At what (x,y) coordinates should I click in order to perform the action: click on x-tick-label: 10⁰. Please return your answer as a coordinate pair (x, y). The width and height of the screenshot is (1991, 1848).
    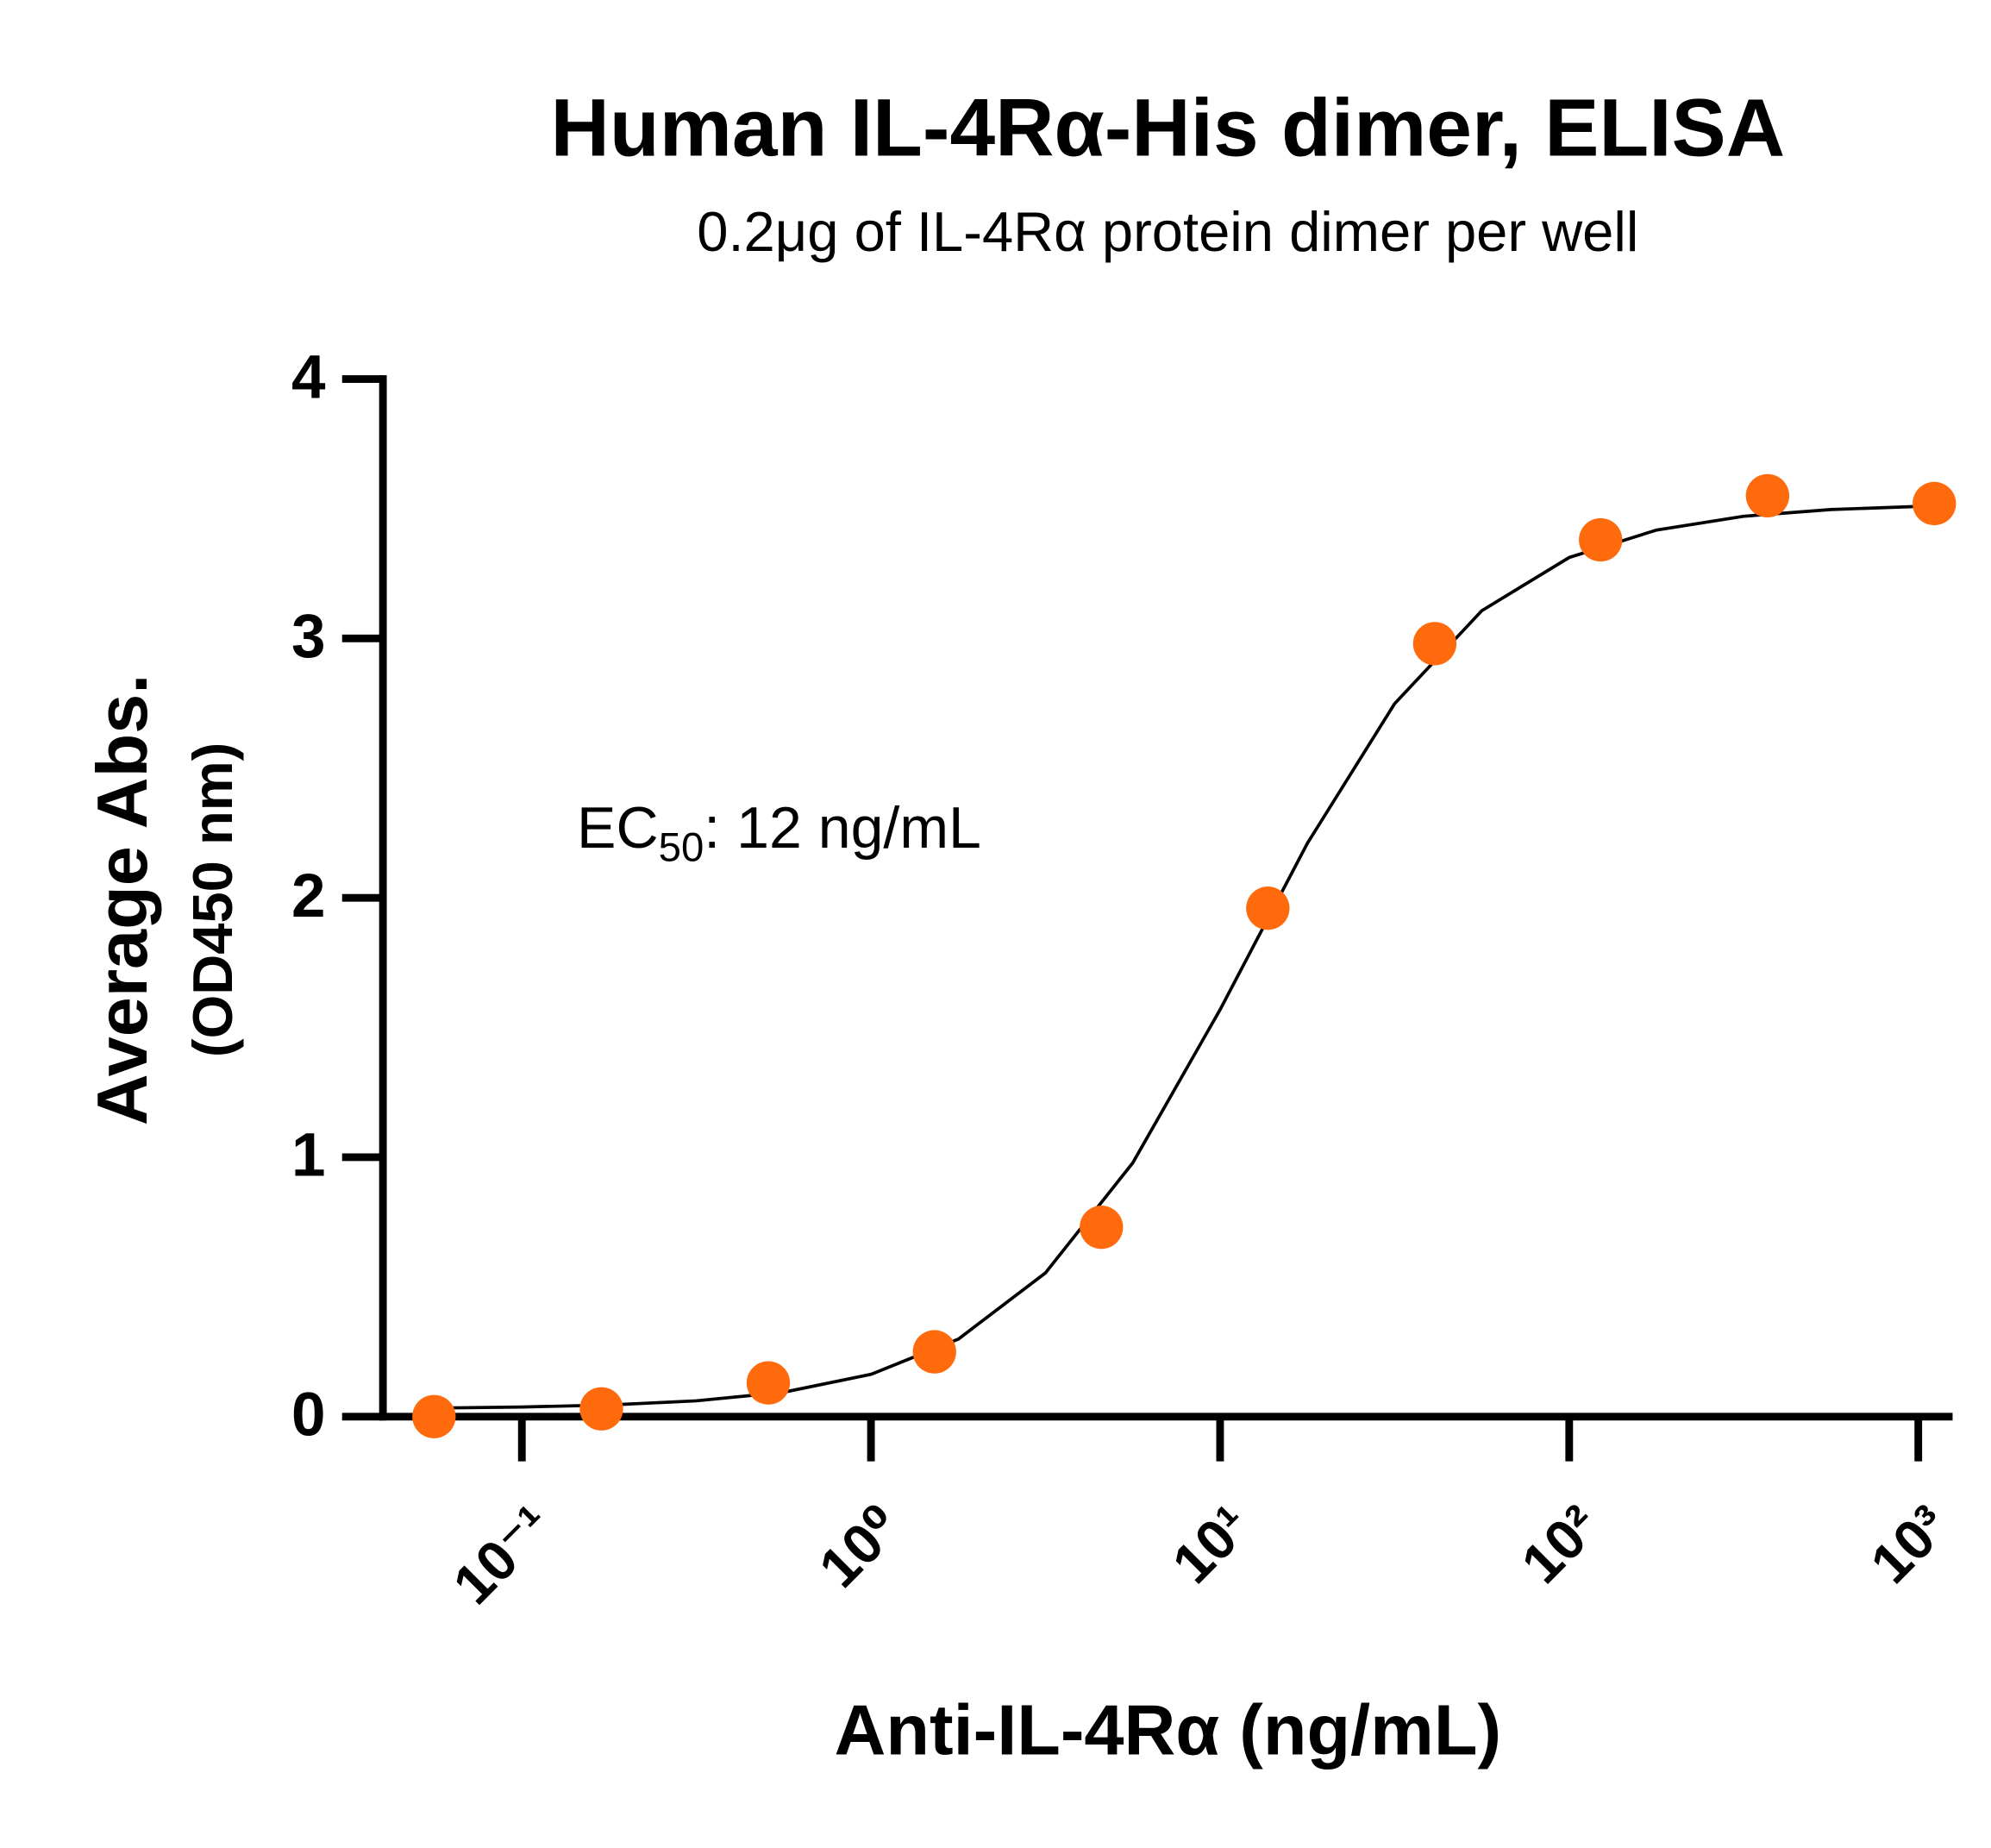
    Looking at the image, I should click on (860, 1547).